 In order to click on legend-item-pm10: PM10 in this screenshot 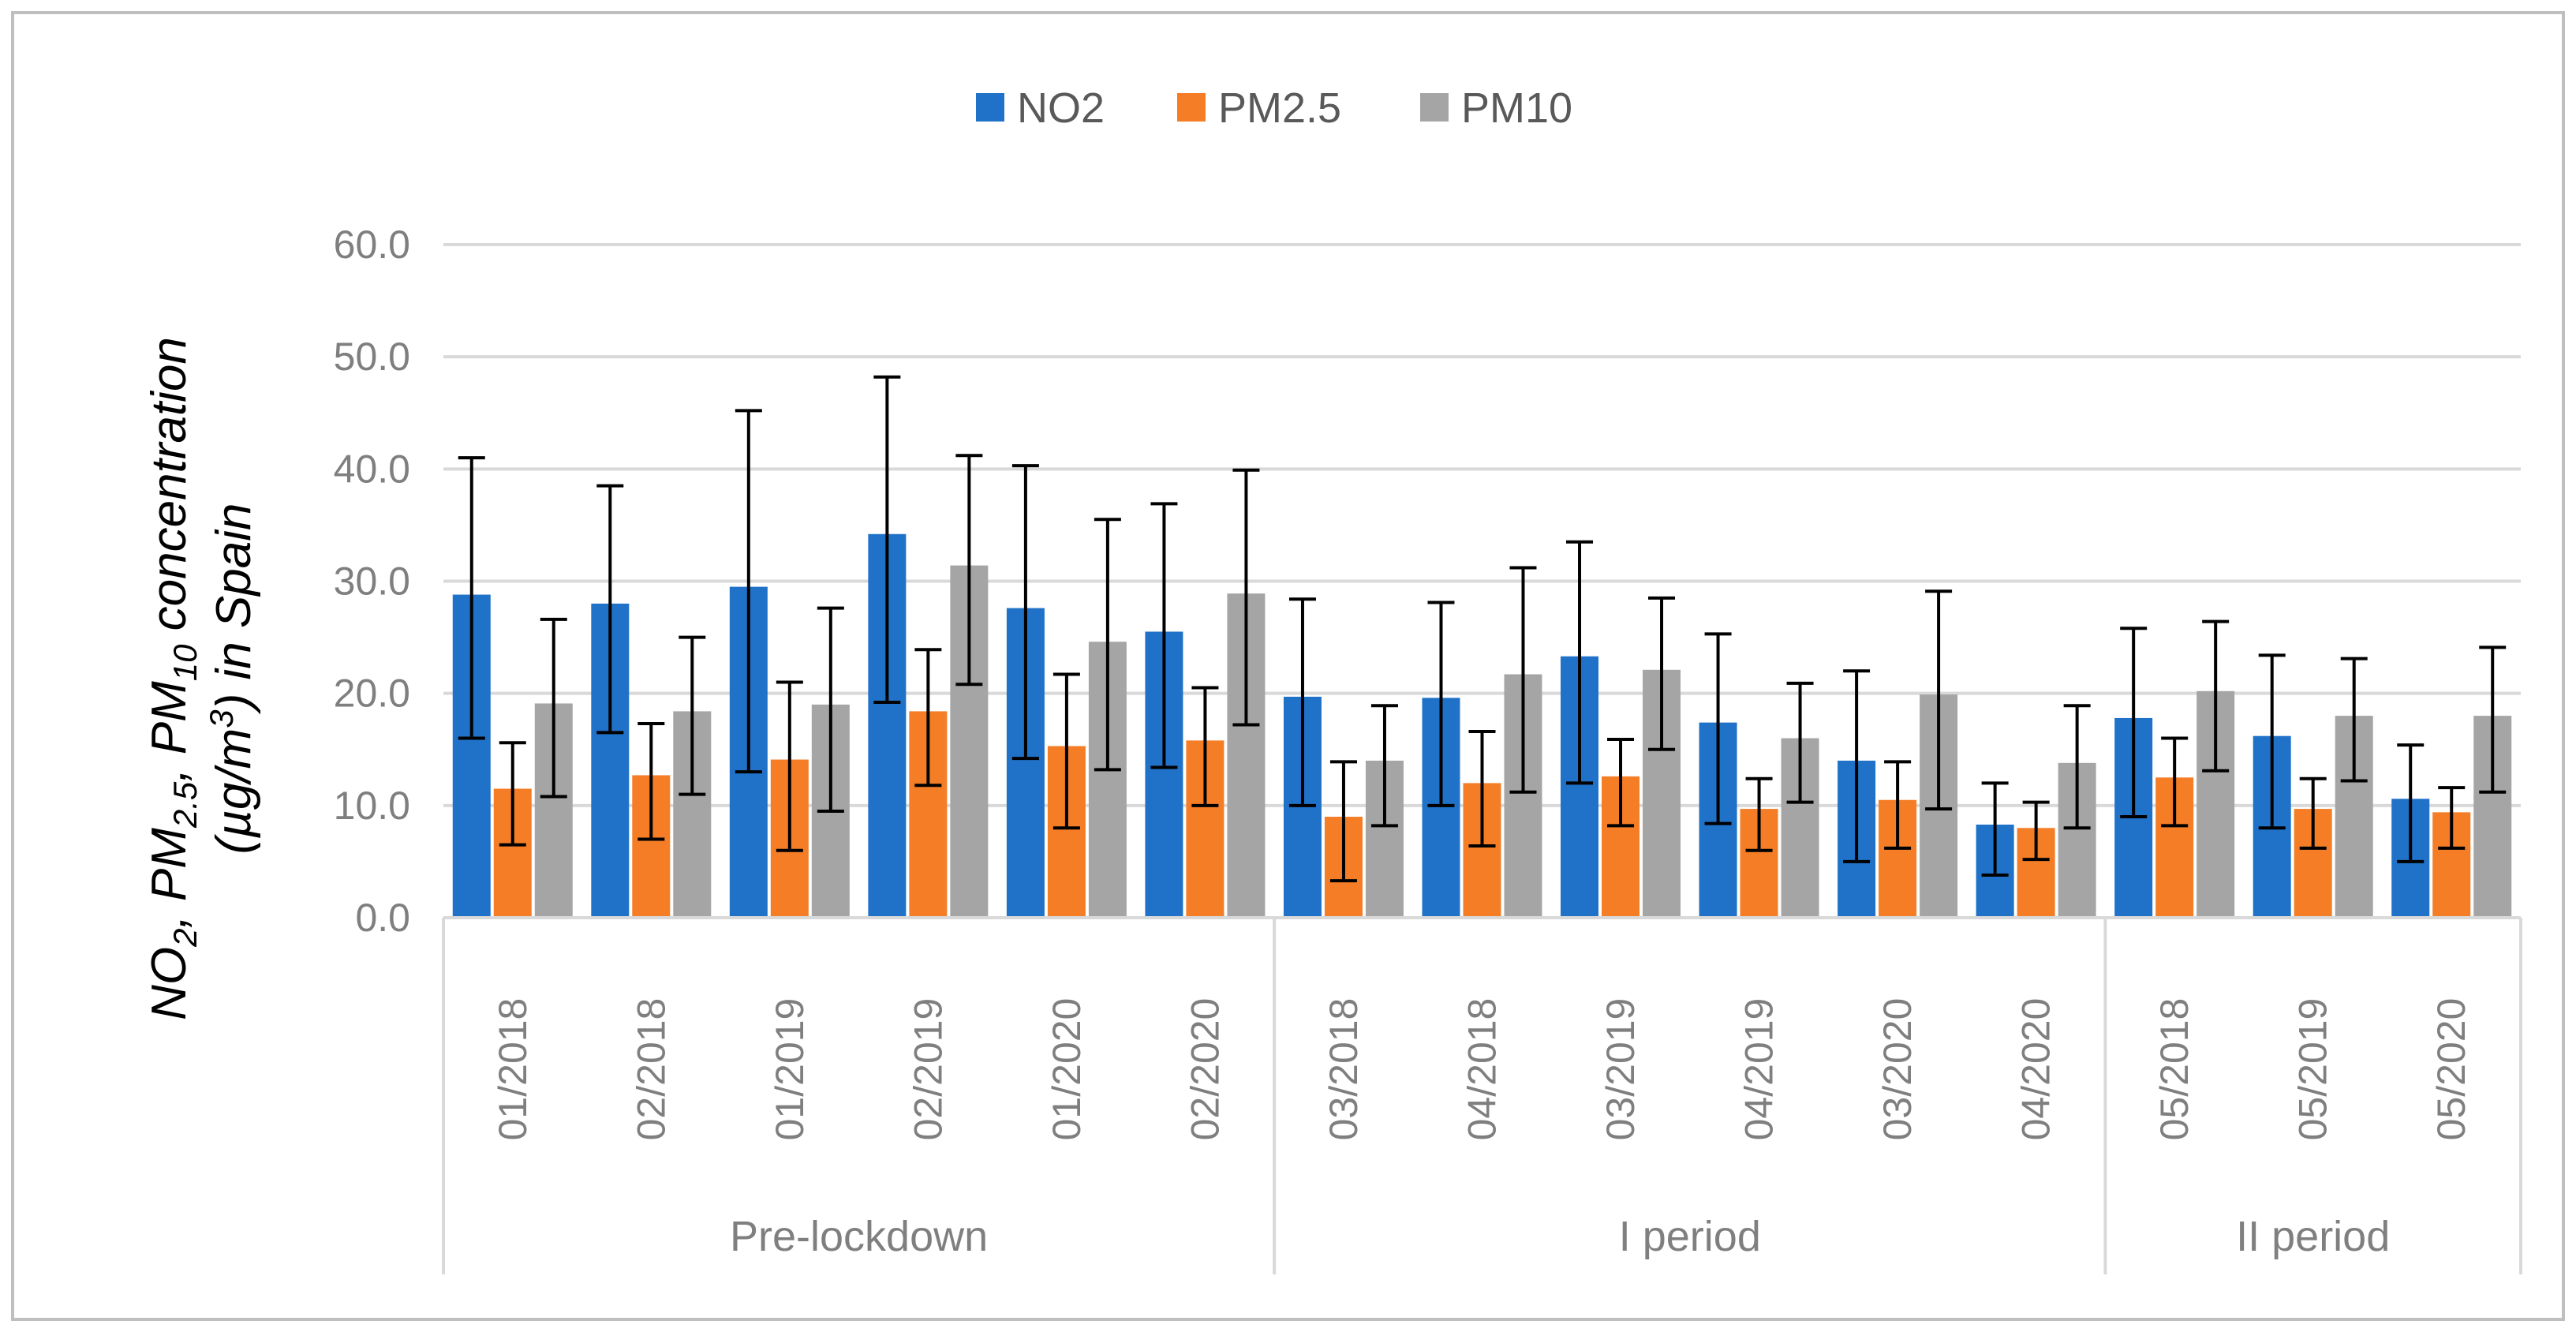, I will do `click(1496, 108)`.